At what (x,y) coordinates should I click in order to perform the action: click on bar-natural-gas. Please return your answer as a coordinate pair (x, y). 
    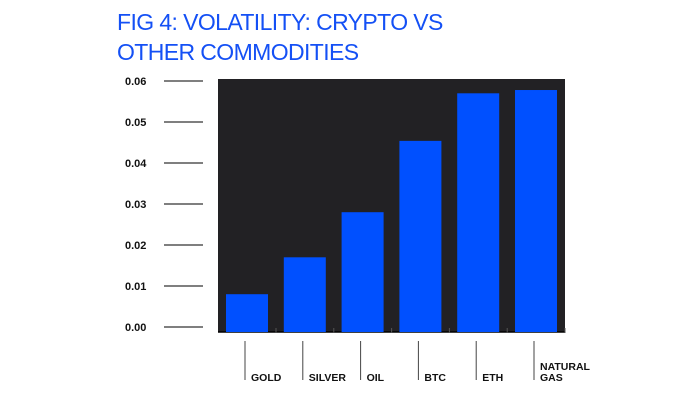
    Looking at the image, I should click on (536, 211).